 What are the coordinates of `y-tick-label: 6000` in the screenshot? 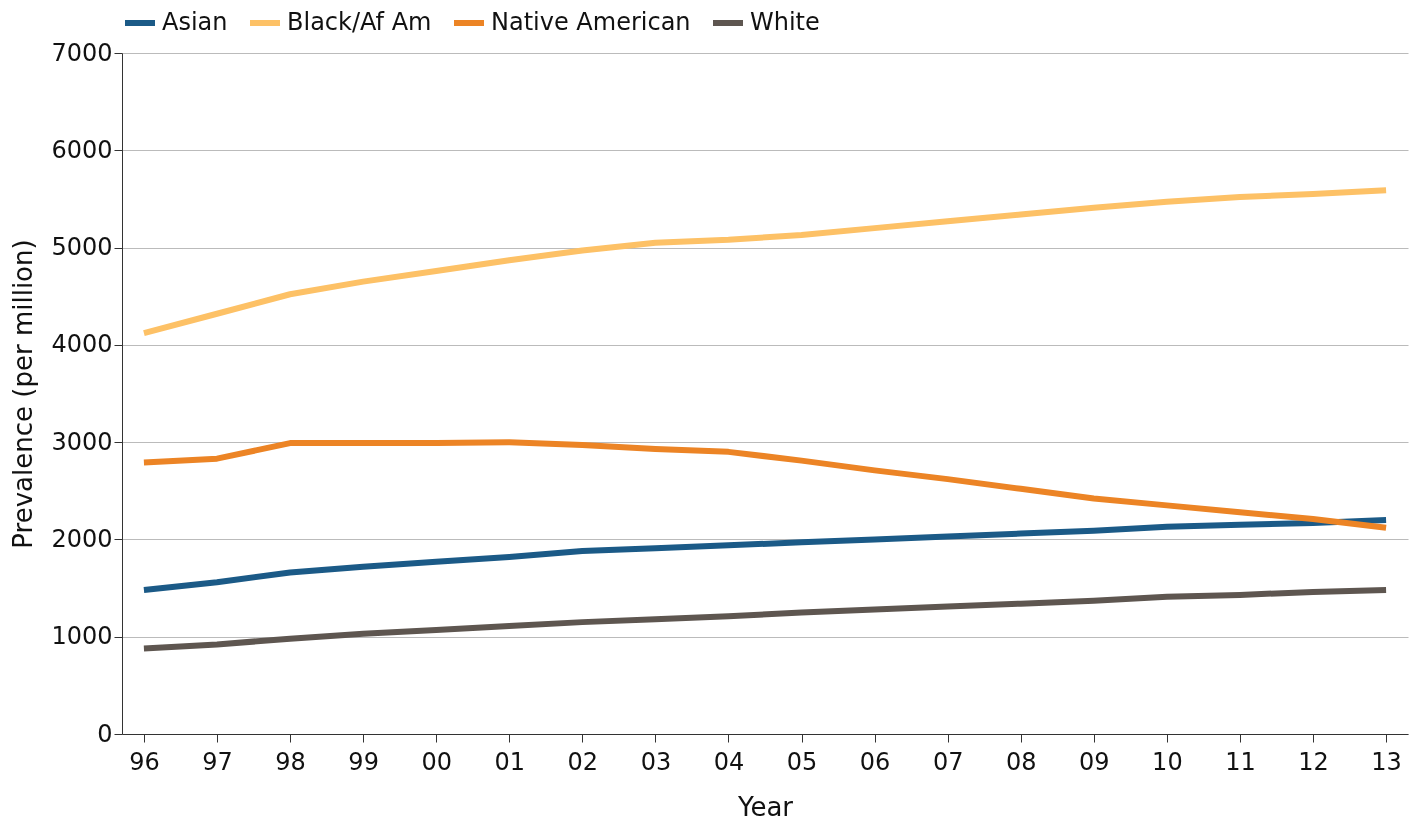 It's located at (82, 149).